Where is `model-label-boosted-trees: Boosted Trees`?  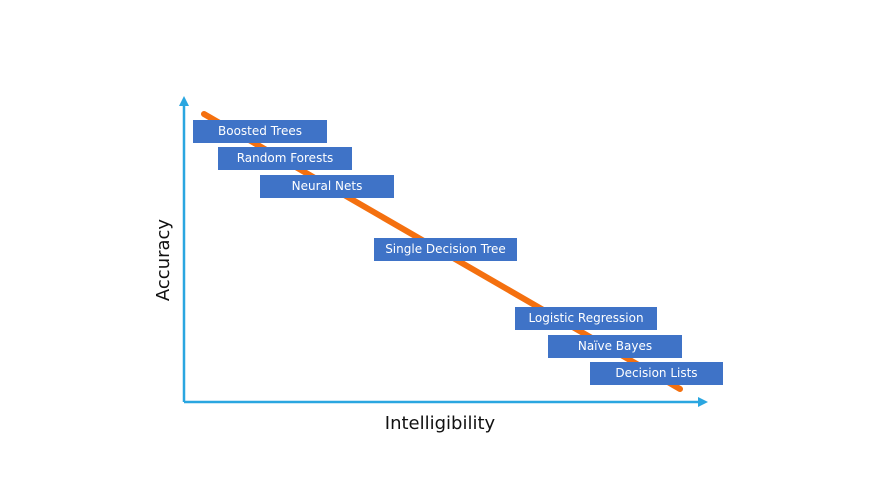 model-label-boosted-trees: Boosted Trees is located at coordinates (260, 131).